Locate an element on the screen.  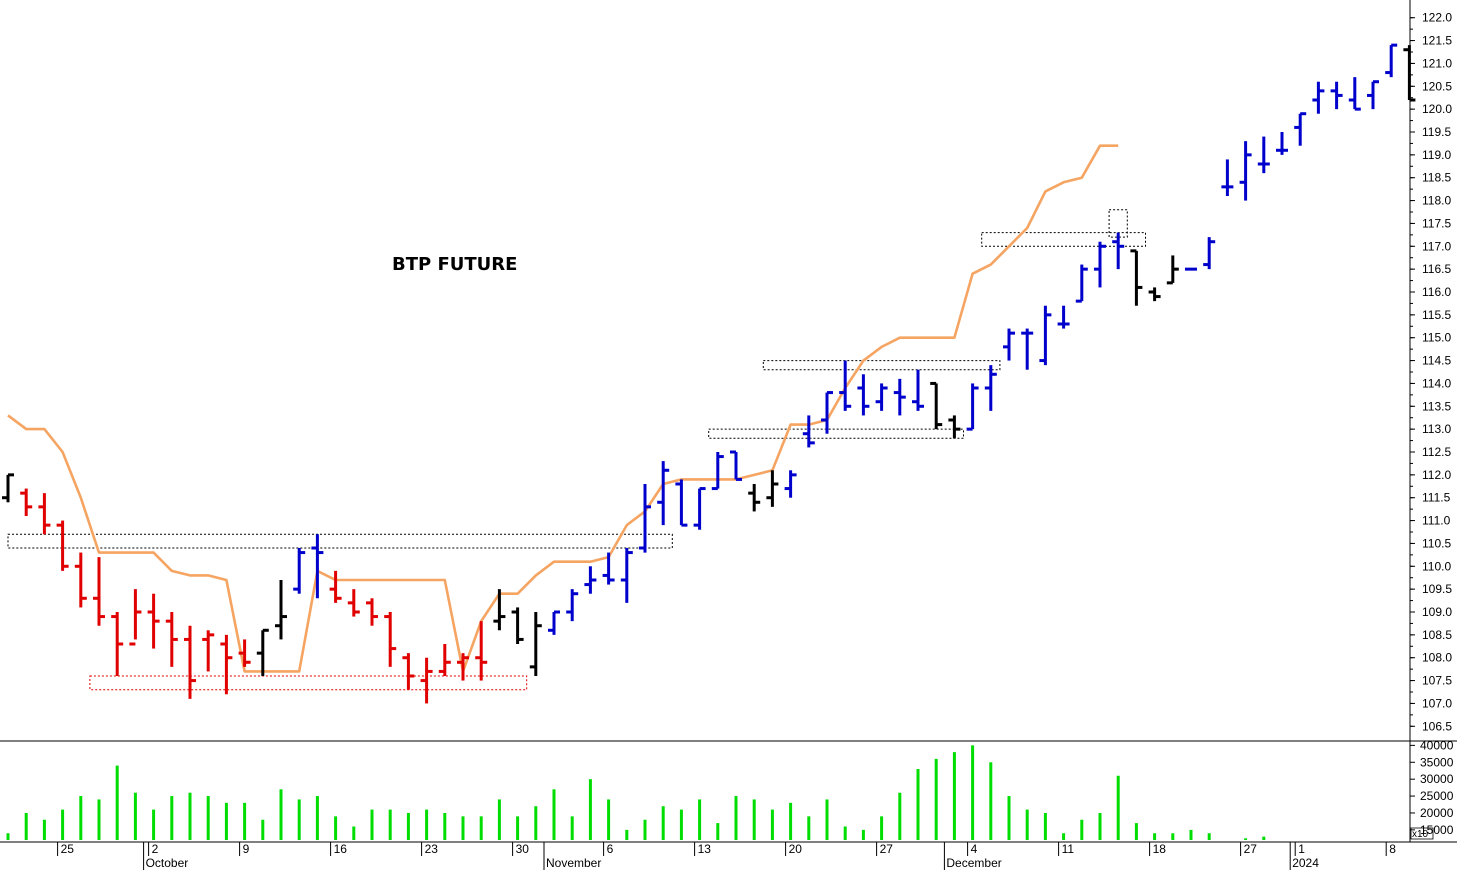
price-tick-label-21: 111.5 is located at coordinates (1436, 498).